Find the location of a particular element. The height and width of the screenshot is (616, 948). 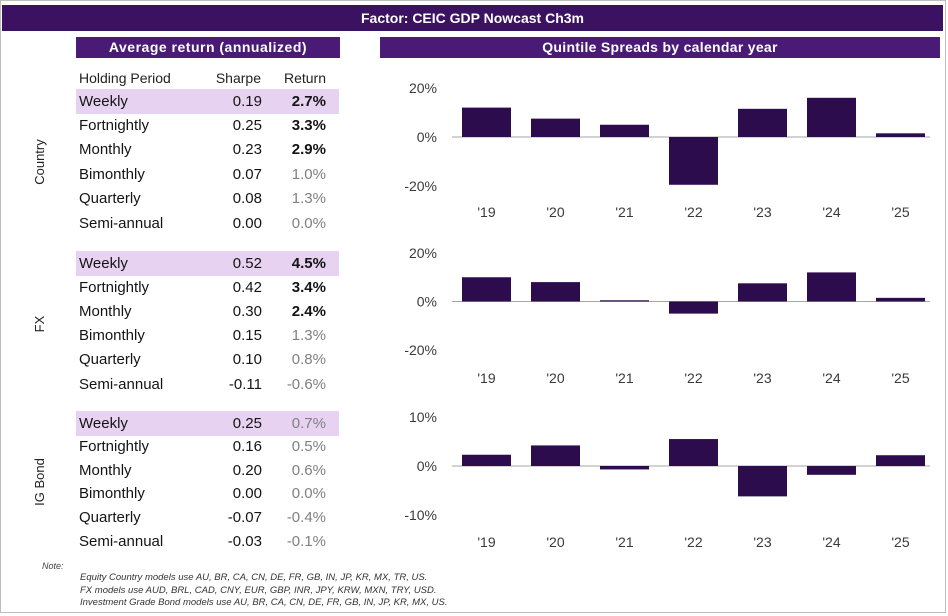

group-label-ig-bond: IG Bond is located at coordinates (39, 482).